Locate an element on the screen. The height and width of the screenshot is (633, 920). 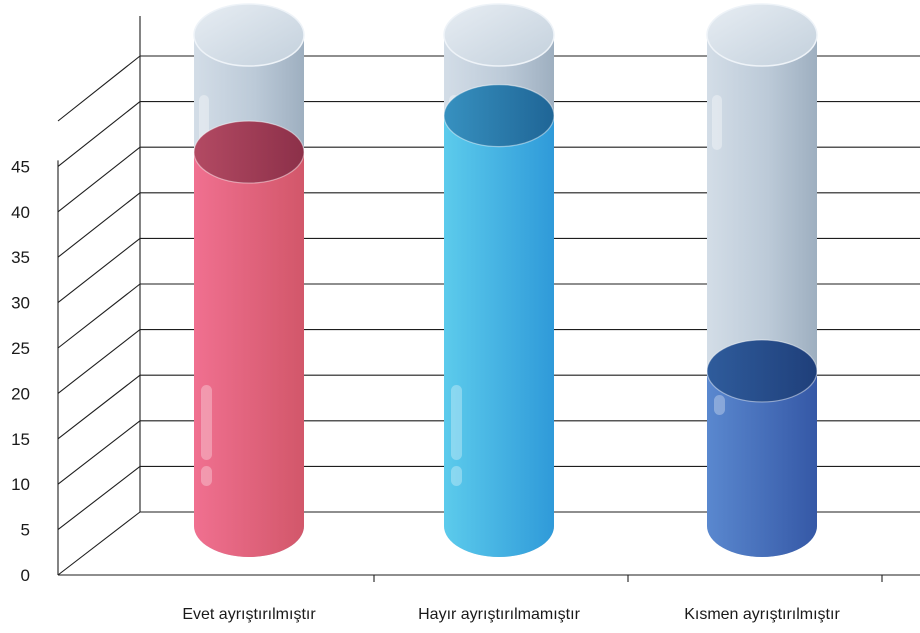
y-tick-label: 30 is located at coordinates (20, 303).